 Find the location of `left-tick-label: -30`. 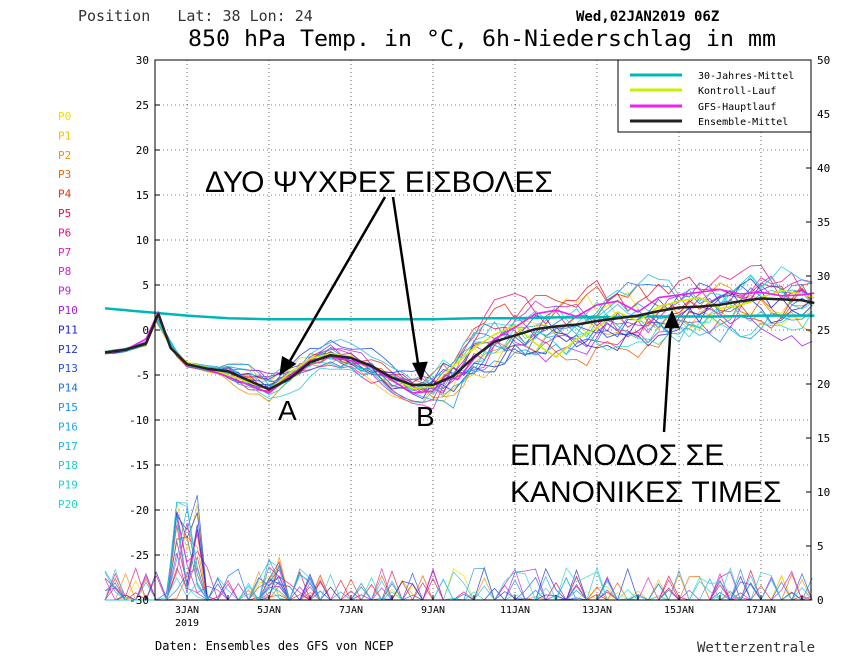

left-tick-label: -30 is located at coordinates (139, 600).